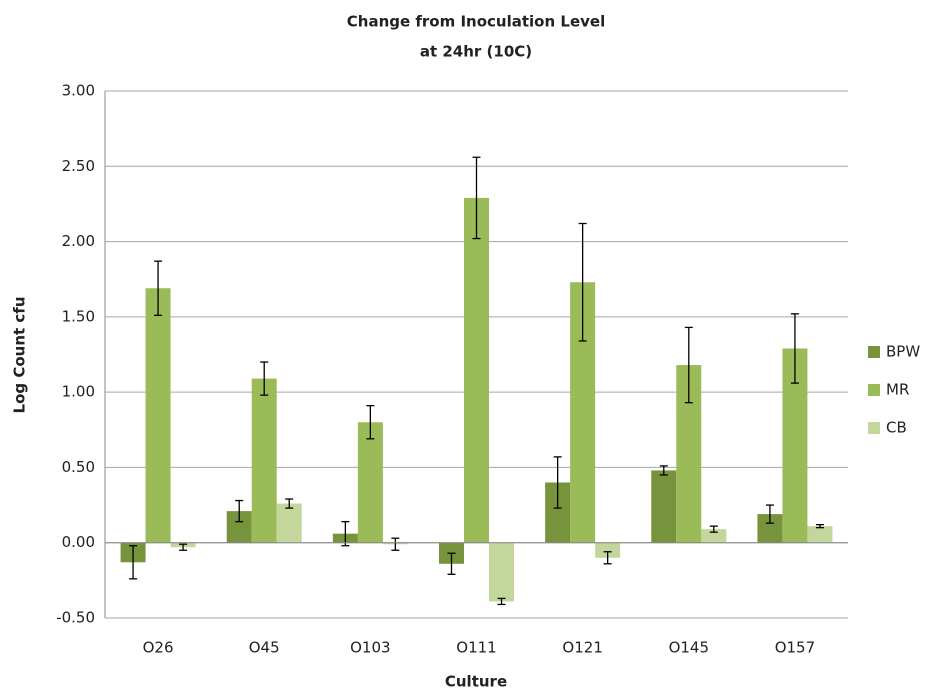 Image resolution: width=938 pixels, height=694 pixels. What do you see at coordinates (795, 648) in the screenshot?
I see `x-tick-label: O157` at bounding box center [795, 648].